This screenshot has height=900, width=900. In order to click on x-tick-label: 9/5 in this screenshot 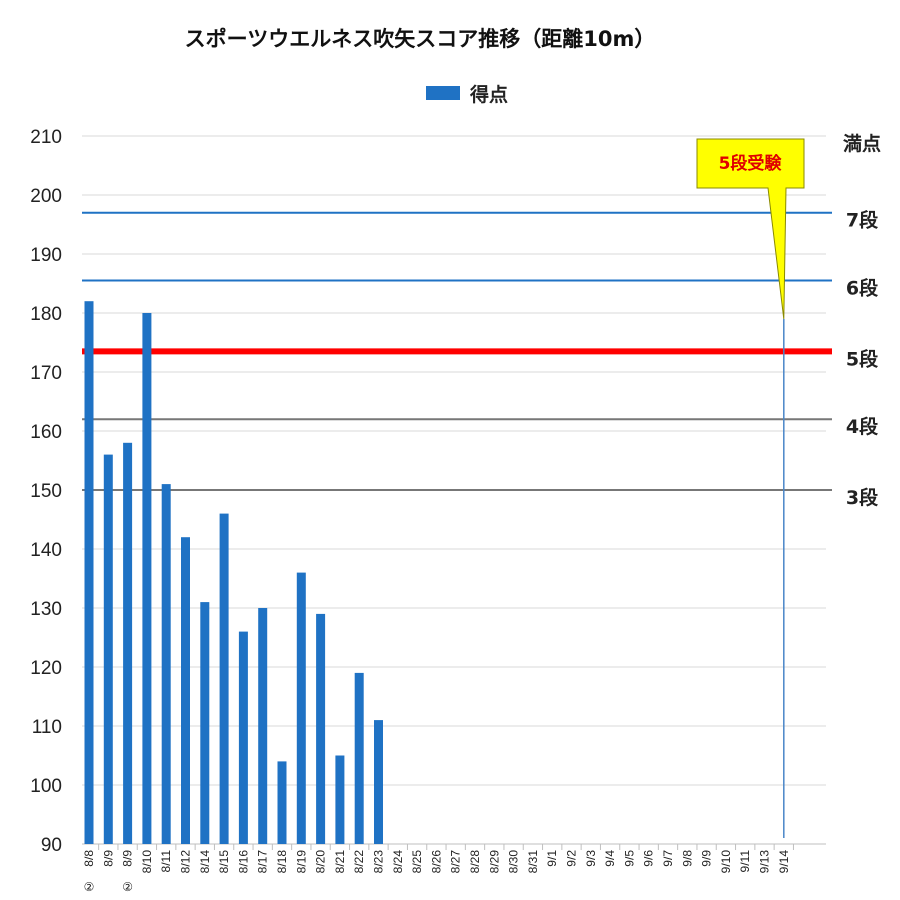, I will do `click(629, 858)`.